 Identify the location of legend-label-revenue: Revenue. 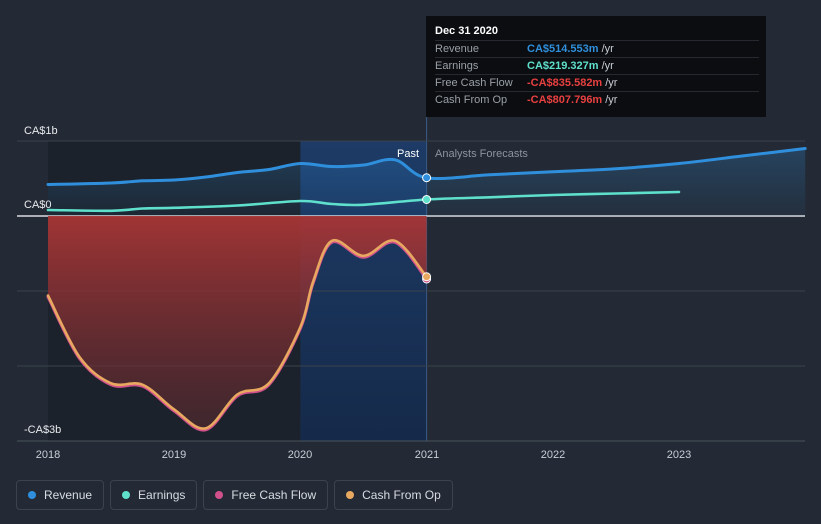
(68, 495).